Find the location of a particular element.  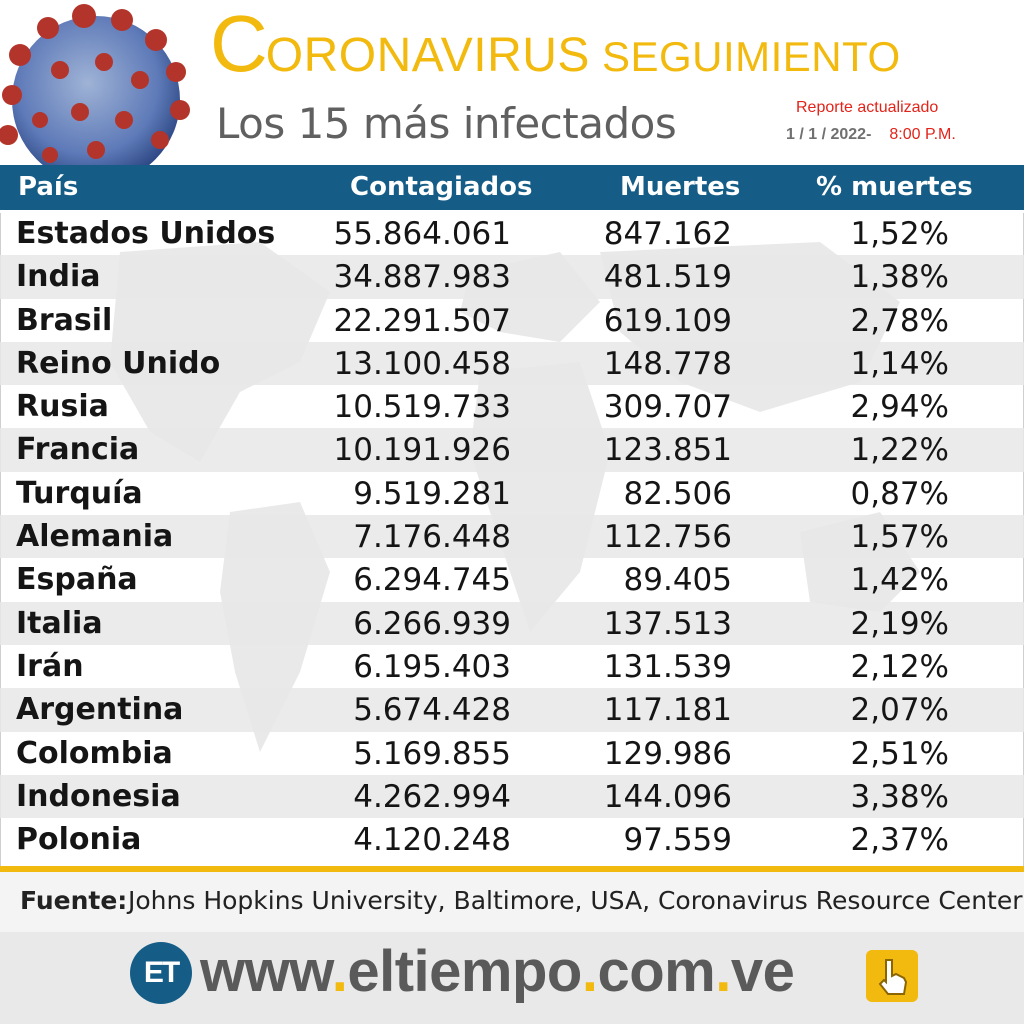

cell-death-pct: 2,07% is located at coordinates (899, 710).